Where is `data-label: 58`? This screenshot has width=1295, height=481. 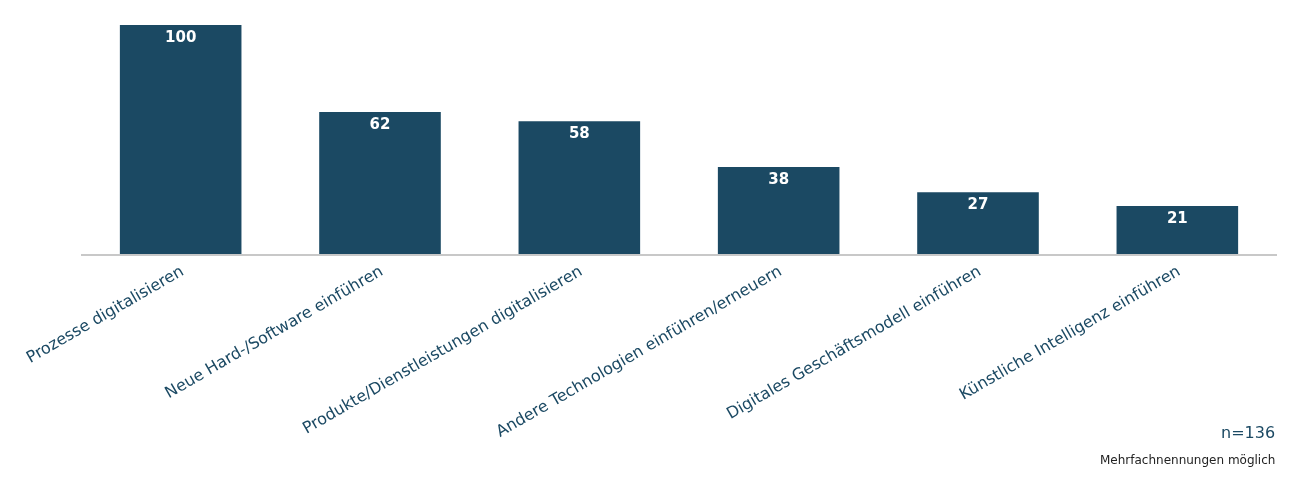 data-label: 58 is located at coordinates (579, 133).